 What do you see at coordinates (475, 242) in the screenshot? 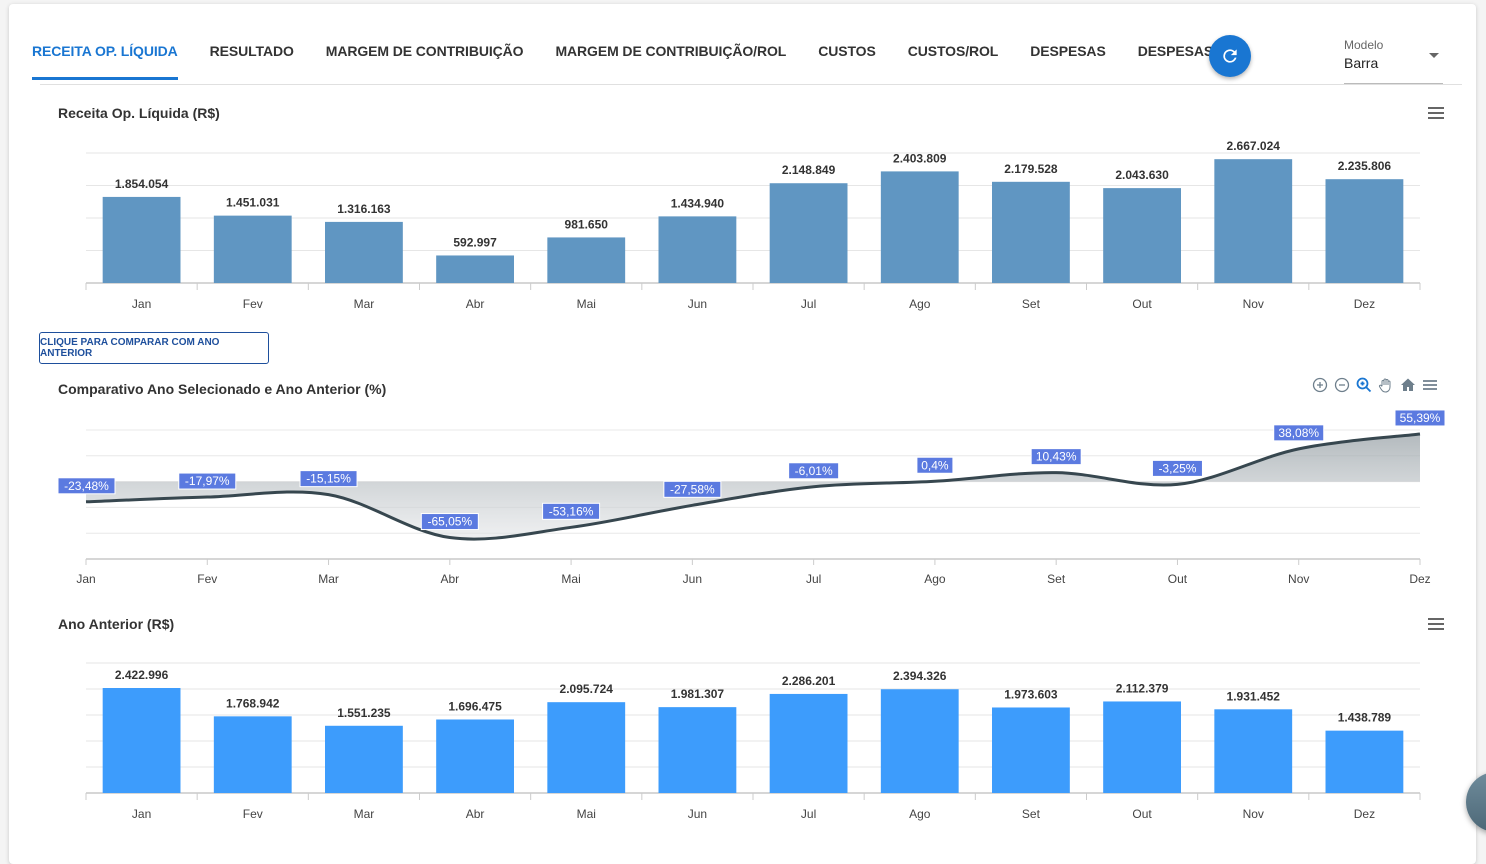
I see `data-label: 592.997` at bounding box center [475, 242].